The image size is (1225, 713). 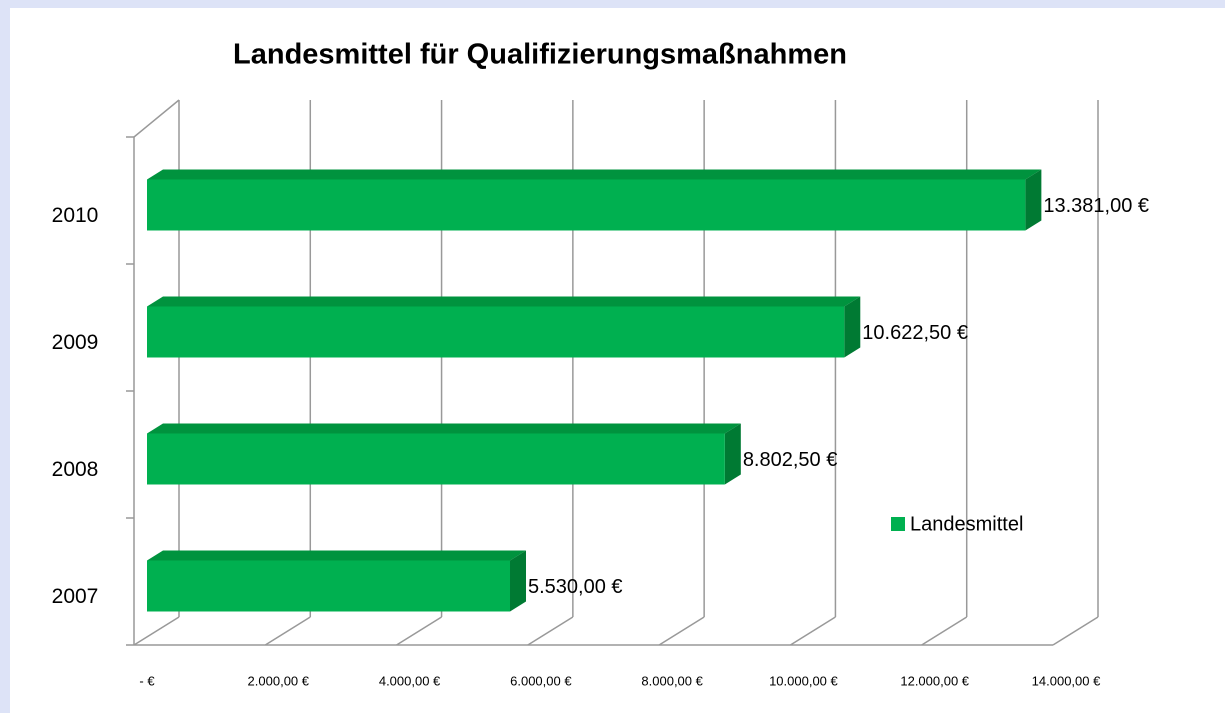 I want to click on x-tick-label: 4.000,00 €, so click(x=410, y=680).